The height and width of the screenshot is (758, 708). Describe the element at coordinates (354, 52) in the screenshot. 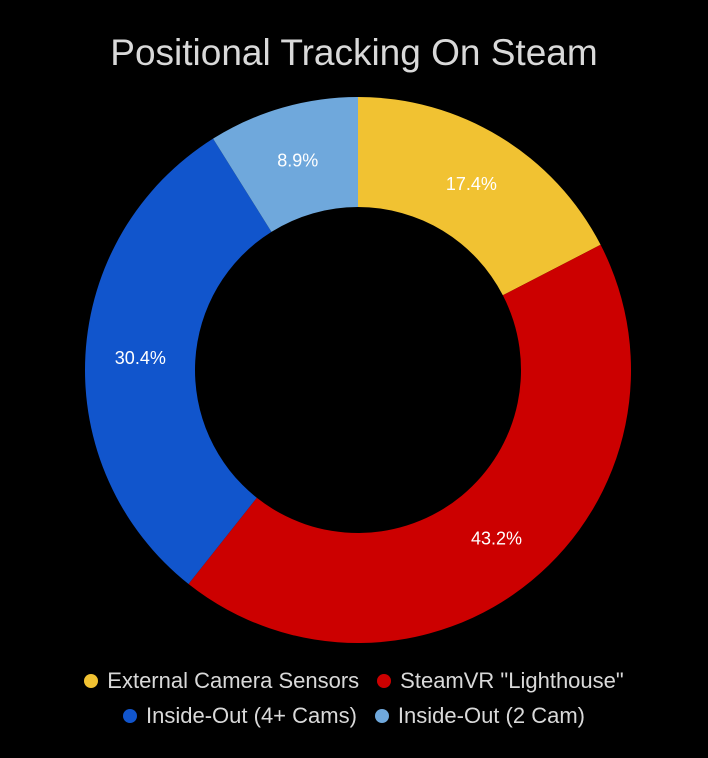

I see `chart-title: Positional Tracking On Steam` at that location.